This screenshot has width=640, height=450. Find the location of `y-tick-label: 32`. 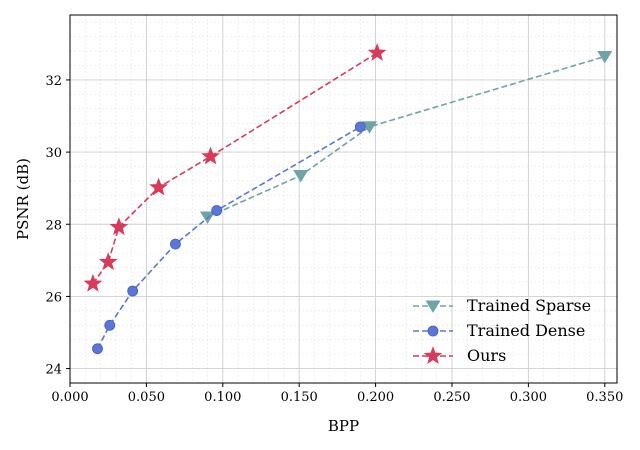

y-tick-label: 32 is located at coordinates (53, 81).